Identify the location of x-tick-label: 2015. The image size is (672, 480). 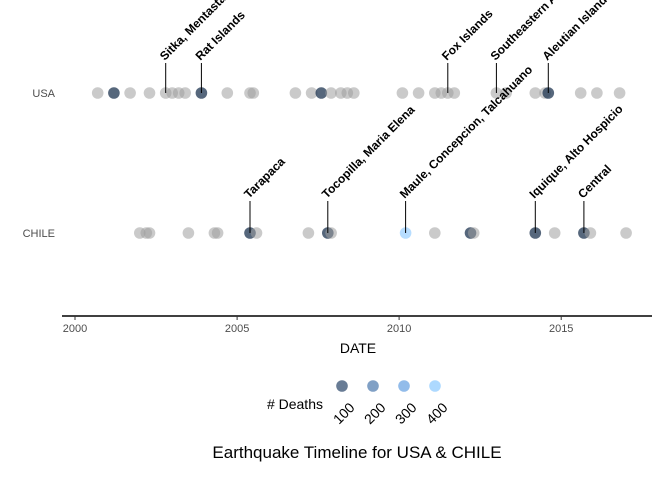
(561, 329).